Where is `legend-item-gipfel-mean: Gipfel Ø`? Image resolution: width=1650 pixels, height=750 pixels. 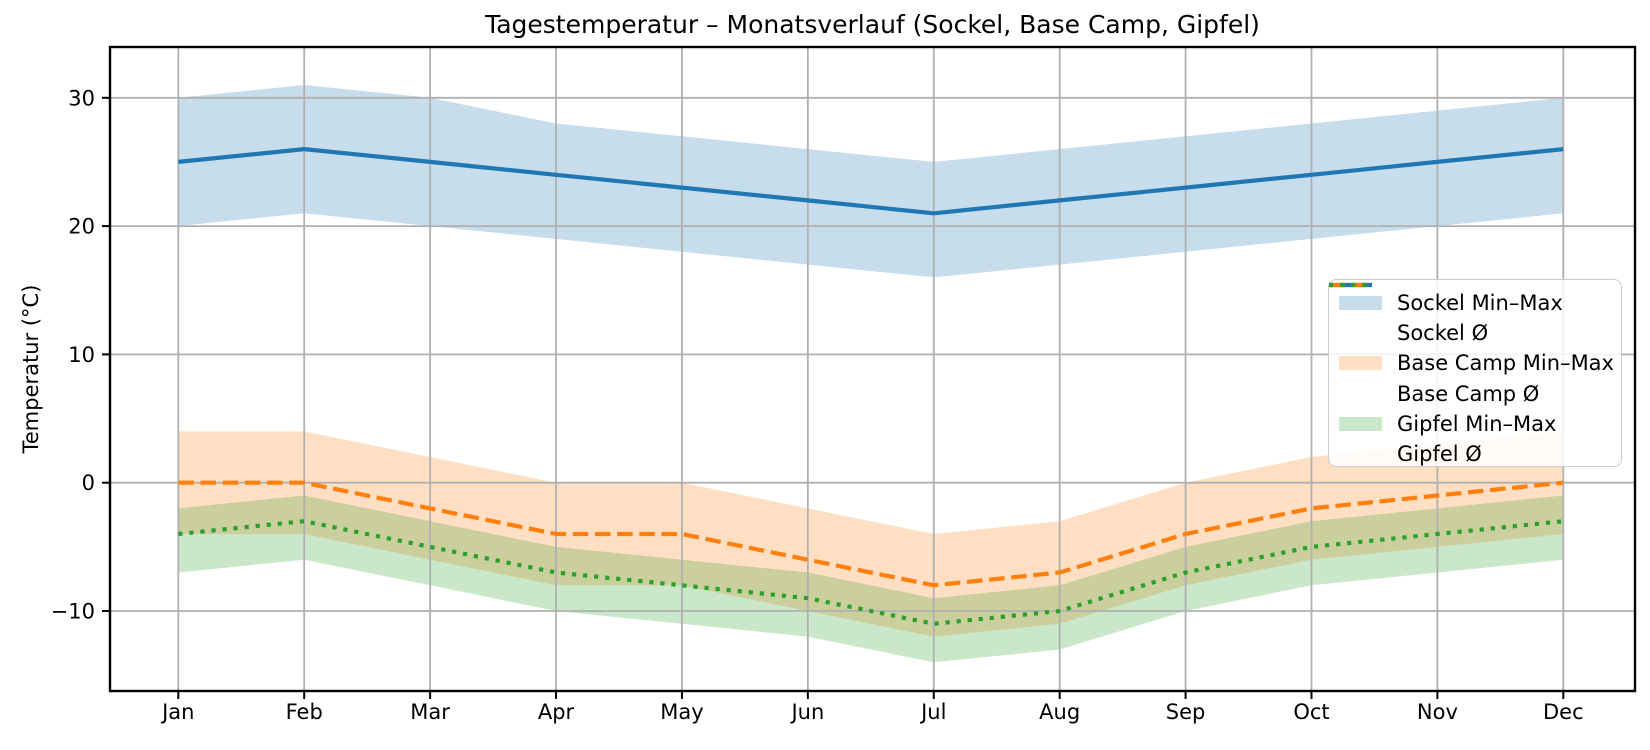 legend-item-gipfel-mean: Gipfel Ø is located at coordinates (1475, 375).